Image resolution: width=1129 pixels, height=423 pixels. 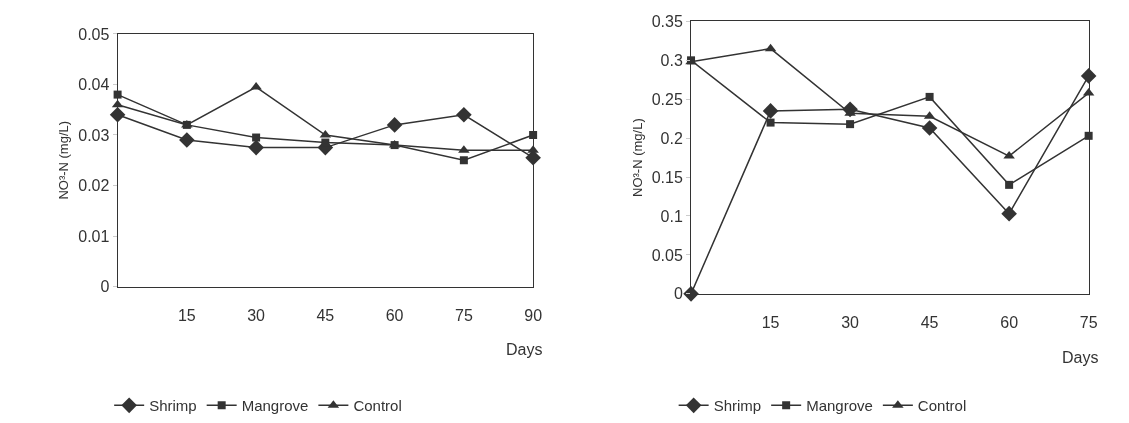 I want to click on y-tick-label: 0.1, so click(x=671, y=216).